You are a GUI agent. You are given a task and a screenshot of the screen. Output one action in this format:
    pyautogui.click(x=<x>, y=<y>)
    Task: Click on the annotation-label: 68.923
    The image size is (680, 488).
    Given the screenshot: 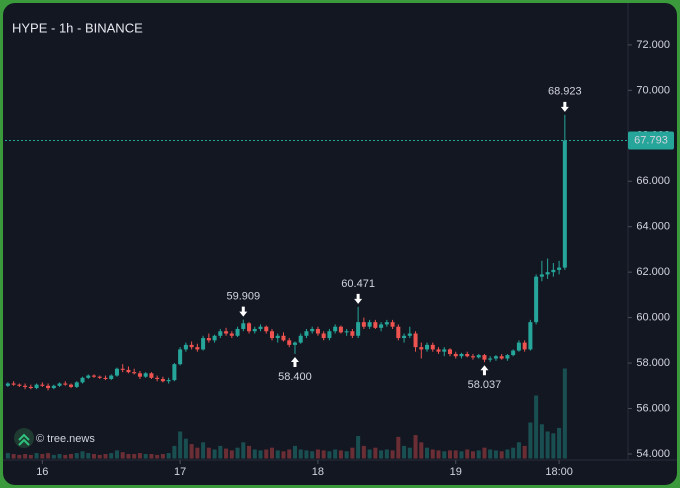 What is the action you would take?
    pyautogui.click(x=565, y=92)
    